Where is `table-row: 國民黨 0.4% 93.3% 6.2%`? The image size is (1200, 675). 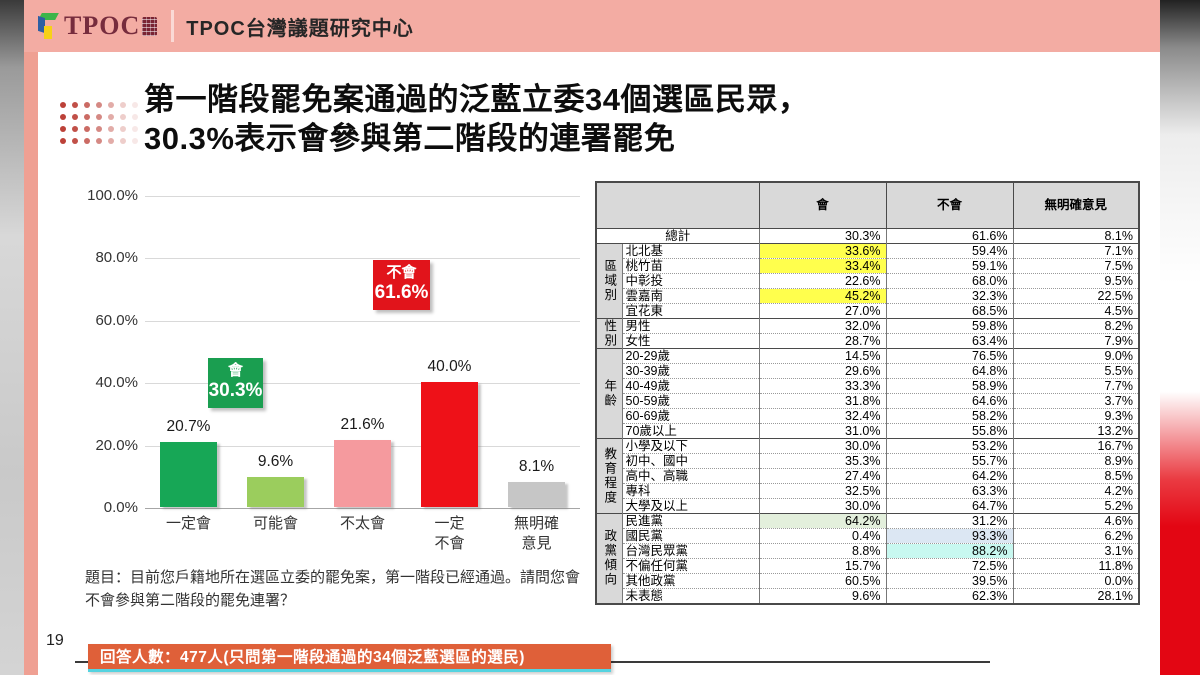
table-row: 國民黨 0.4% 93.3% 6.2% is located at coordinates (867, 535).